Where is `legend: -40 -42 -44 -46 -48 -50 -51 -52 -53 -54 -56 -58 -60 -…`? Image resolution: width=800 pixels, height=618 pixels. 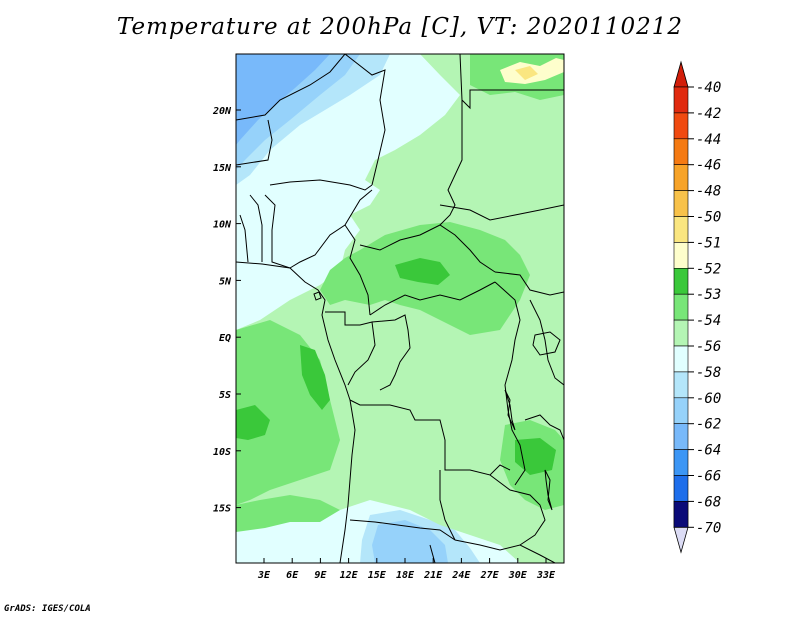
legend: -40 -42 -44 -46 -48 -50 -51 -52 -53 -54 -56 -58 -60 -… is located at coordinates (697, 307).